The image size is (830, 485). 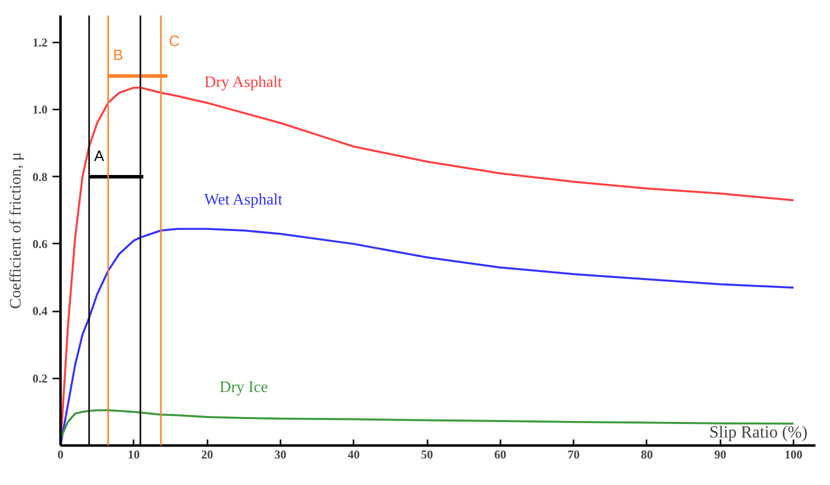 What do you see at coordinates (427, 455) in the screenshot?
I see `x-tick-label: 50` at bounding box center [427, 455].